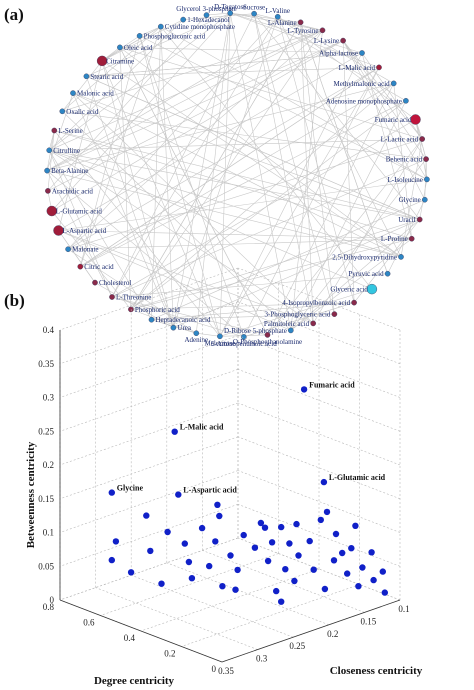 This screenshot has height=690, width=474. I want to click on node-label: 2,5-Dihydroxypyridine, so click(364, 257).